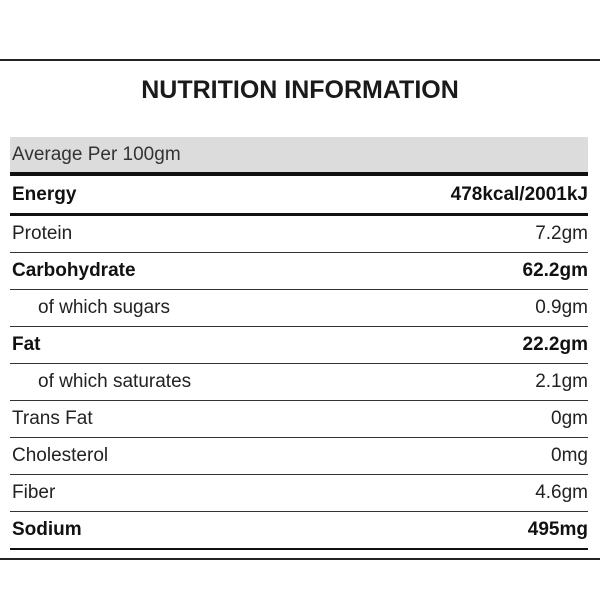  What do you see at coordinates (74, 270) in the screenshot?
I see `row-label: Carbohydrate` at bounding box center [74, 270].